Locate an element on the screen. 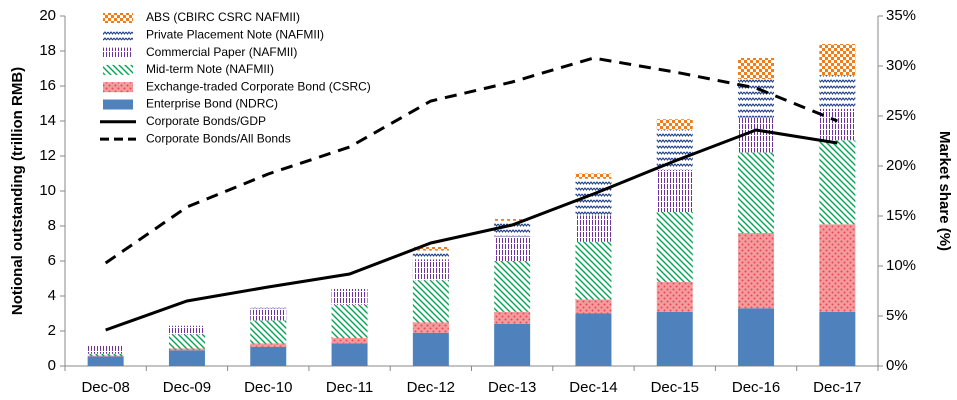 This screenshot has height=400, width=957. y-tick-label: 14 is located at coordinates (47, 120).